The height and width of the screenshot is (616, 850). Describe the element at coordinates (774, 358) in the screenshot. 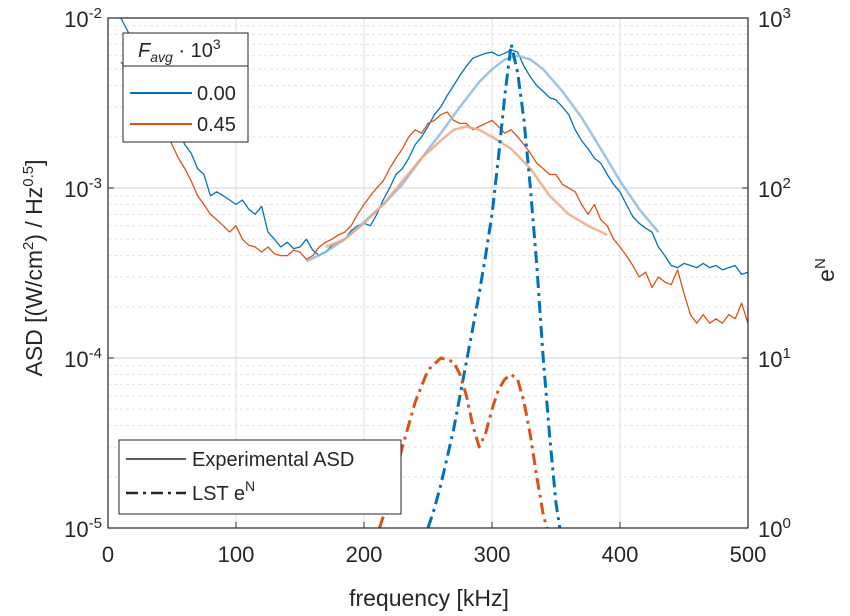

I see `y-tick-label-right: 10¹` at that location.